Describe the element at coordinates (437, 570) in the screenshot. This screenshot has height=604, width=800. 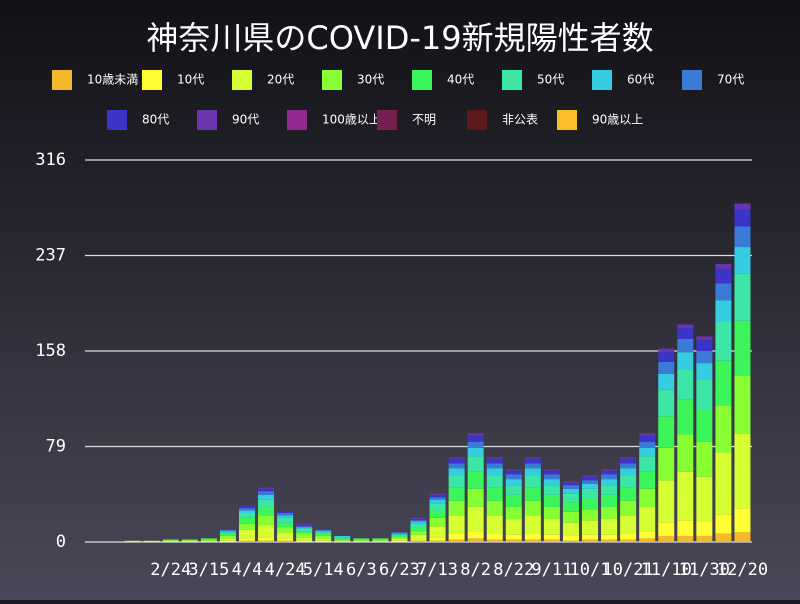
I see `x-tick-label: 7/13` at that location.